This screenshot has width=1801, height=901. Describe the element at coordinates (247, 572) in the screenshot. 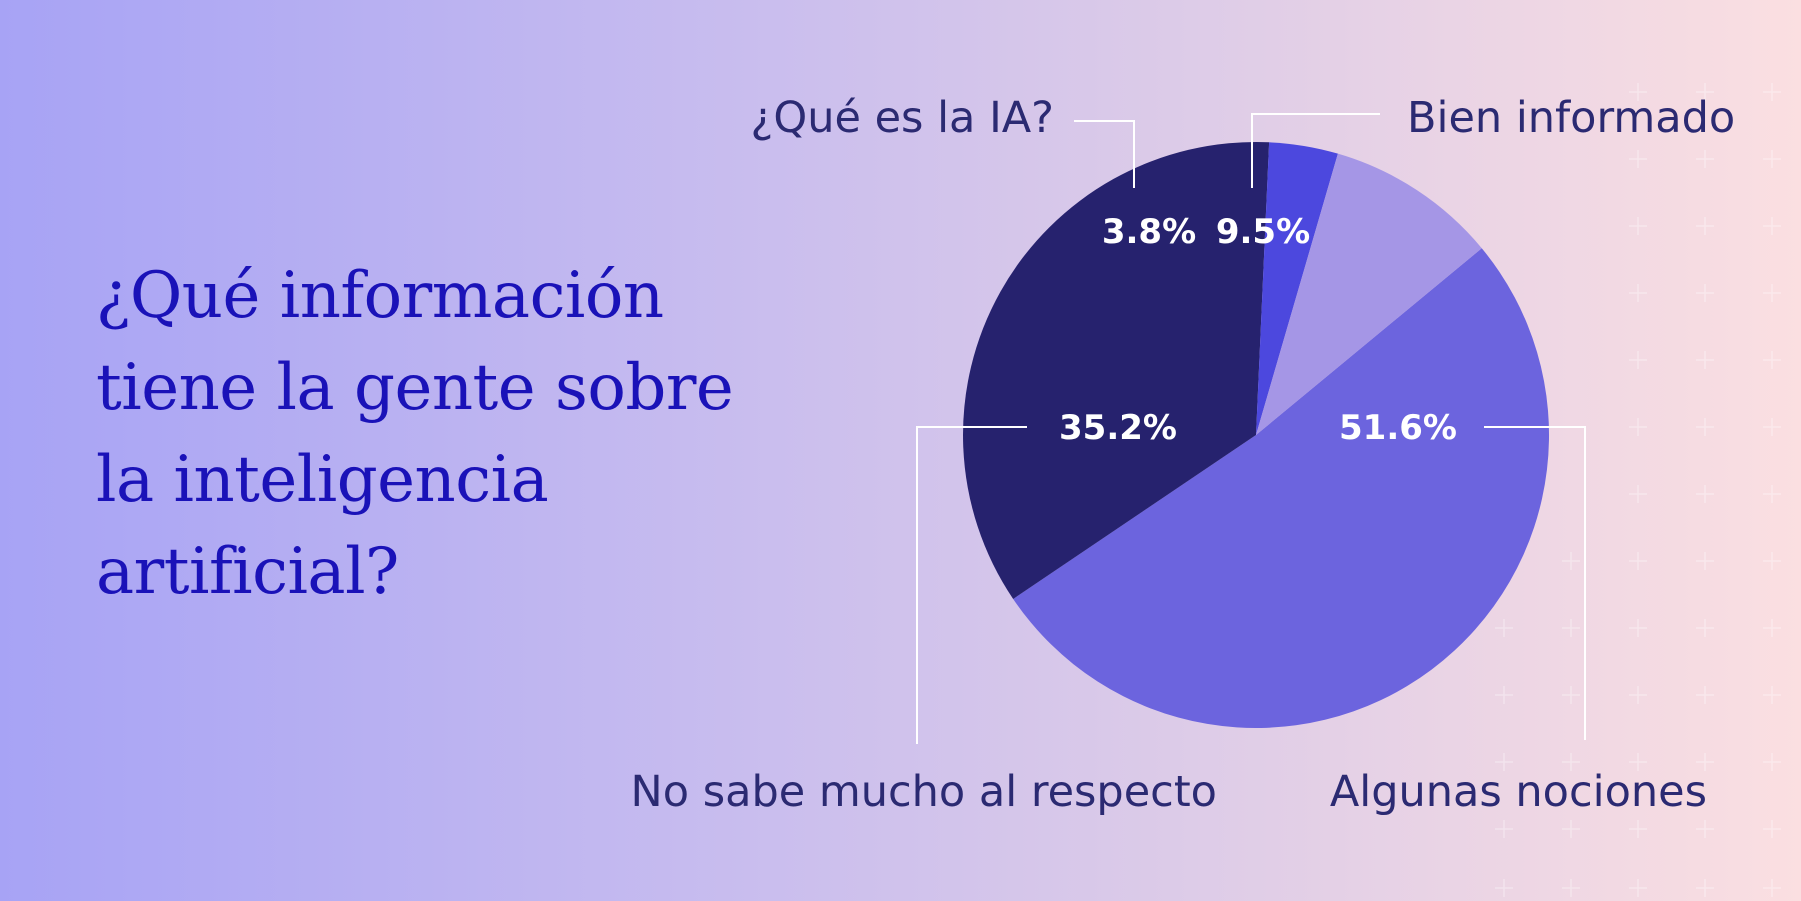

I see `title-line-4: artificial?` at that location.